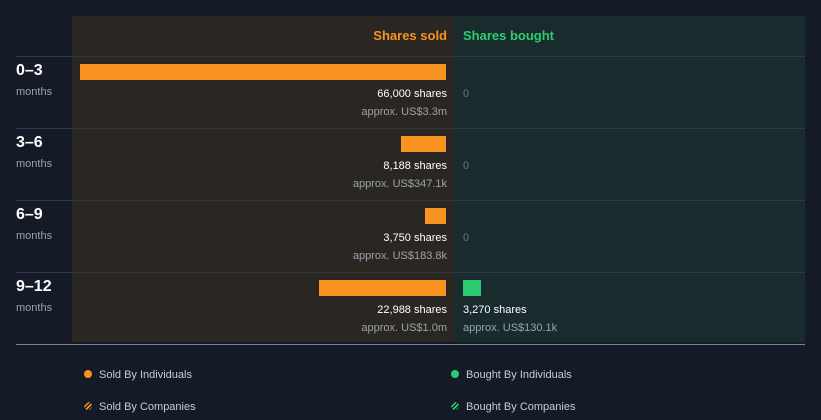 The width and height of the screenshot is (821, 420). I want to click on bought-shares-label: 3,270 shares, so click(495, 310).